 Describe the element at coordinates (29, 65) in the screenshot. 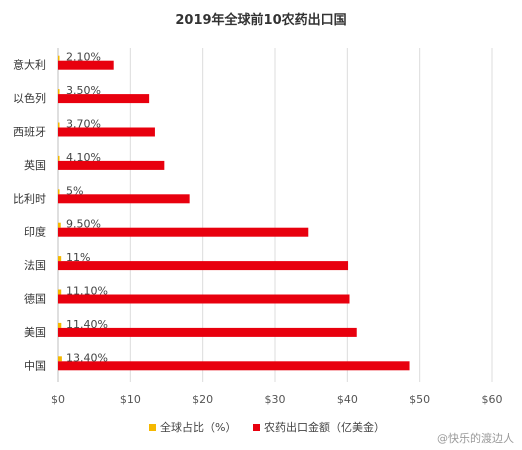

I see `category-label: 意大利` at that location.